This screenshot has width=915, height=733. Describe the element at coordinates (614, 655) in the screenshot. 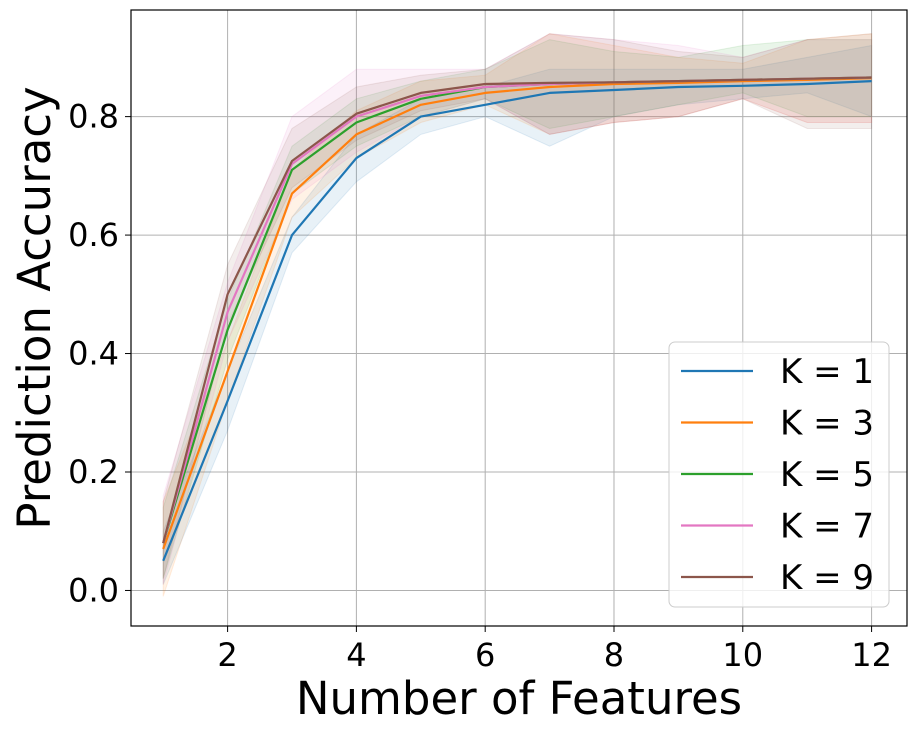

I see `x-tick-label: 8` at that location.